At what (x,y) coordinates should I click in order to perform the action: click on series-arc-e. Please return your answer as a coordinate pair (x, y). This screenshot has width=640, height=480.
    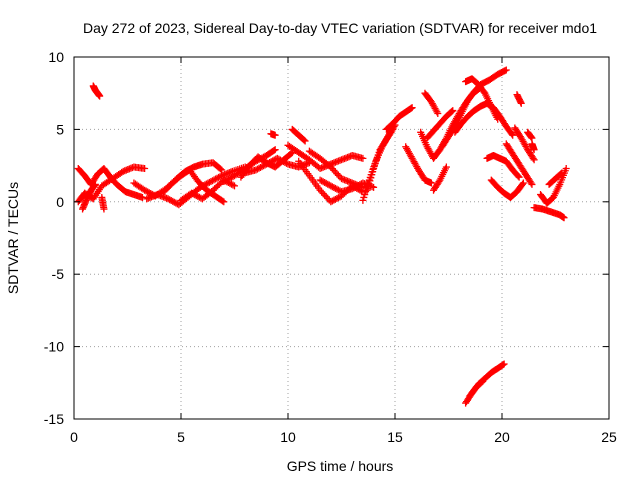
    Looking at the image, I should click on (103, 203).